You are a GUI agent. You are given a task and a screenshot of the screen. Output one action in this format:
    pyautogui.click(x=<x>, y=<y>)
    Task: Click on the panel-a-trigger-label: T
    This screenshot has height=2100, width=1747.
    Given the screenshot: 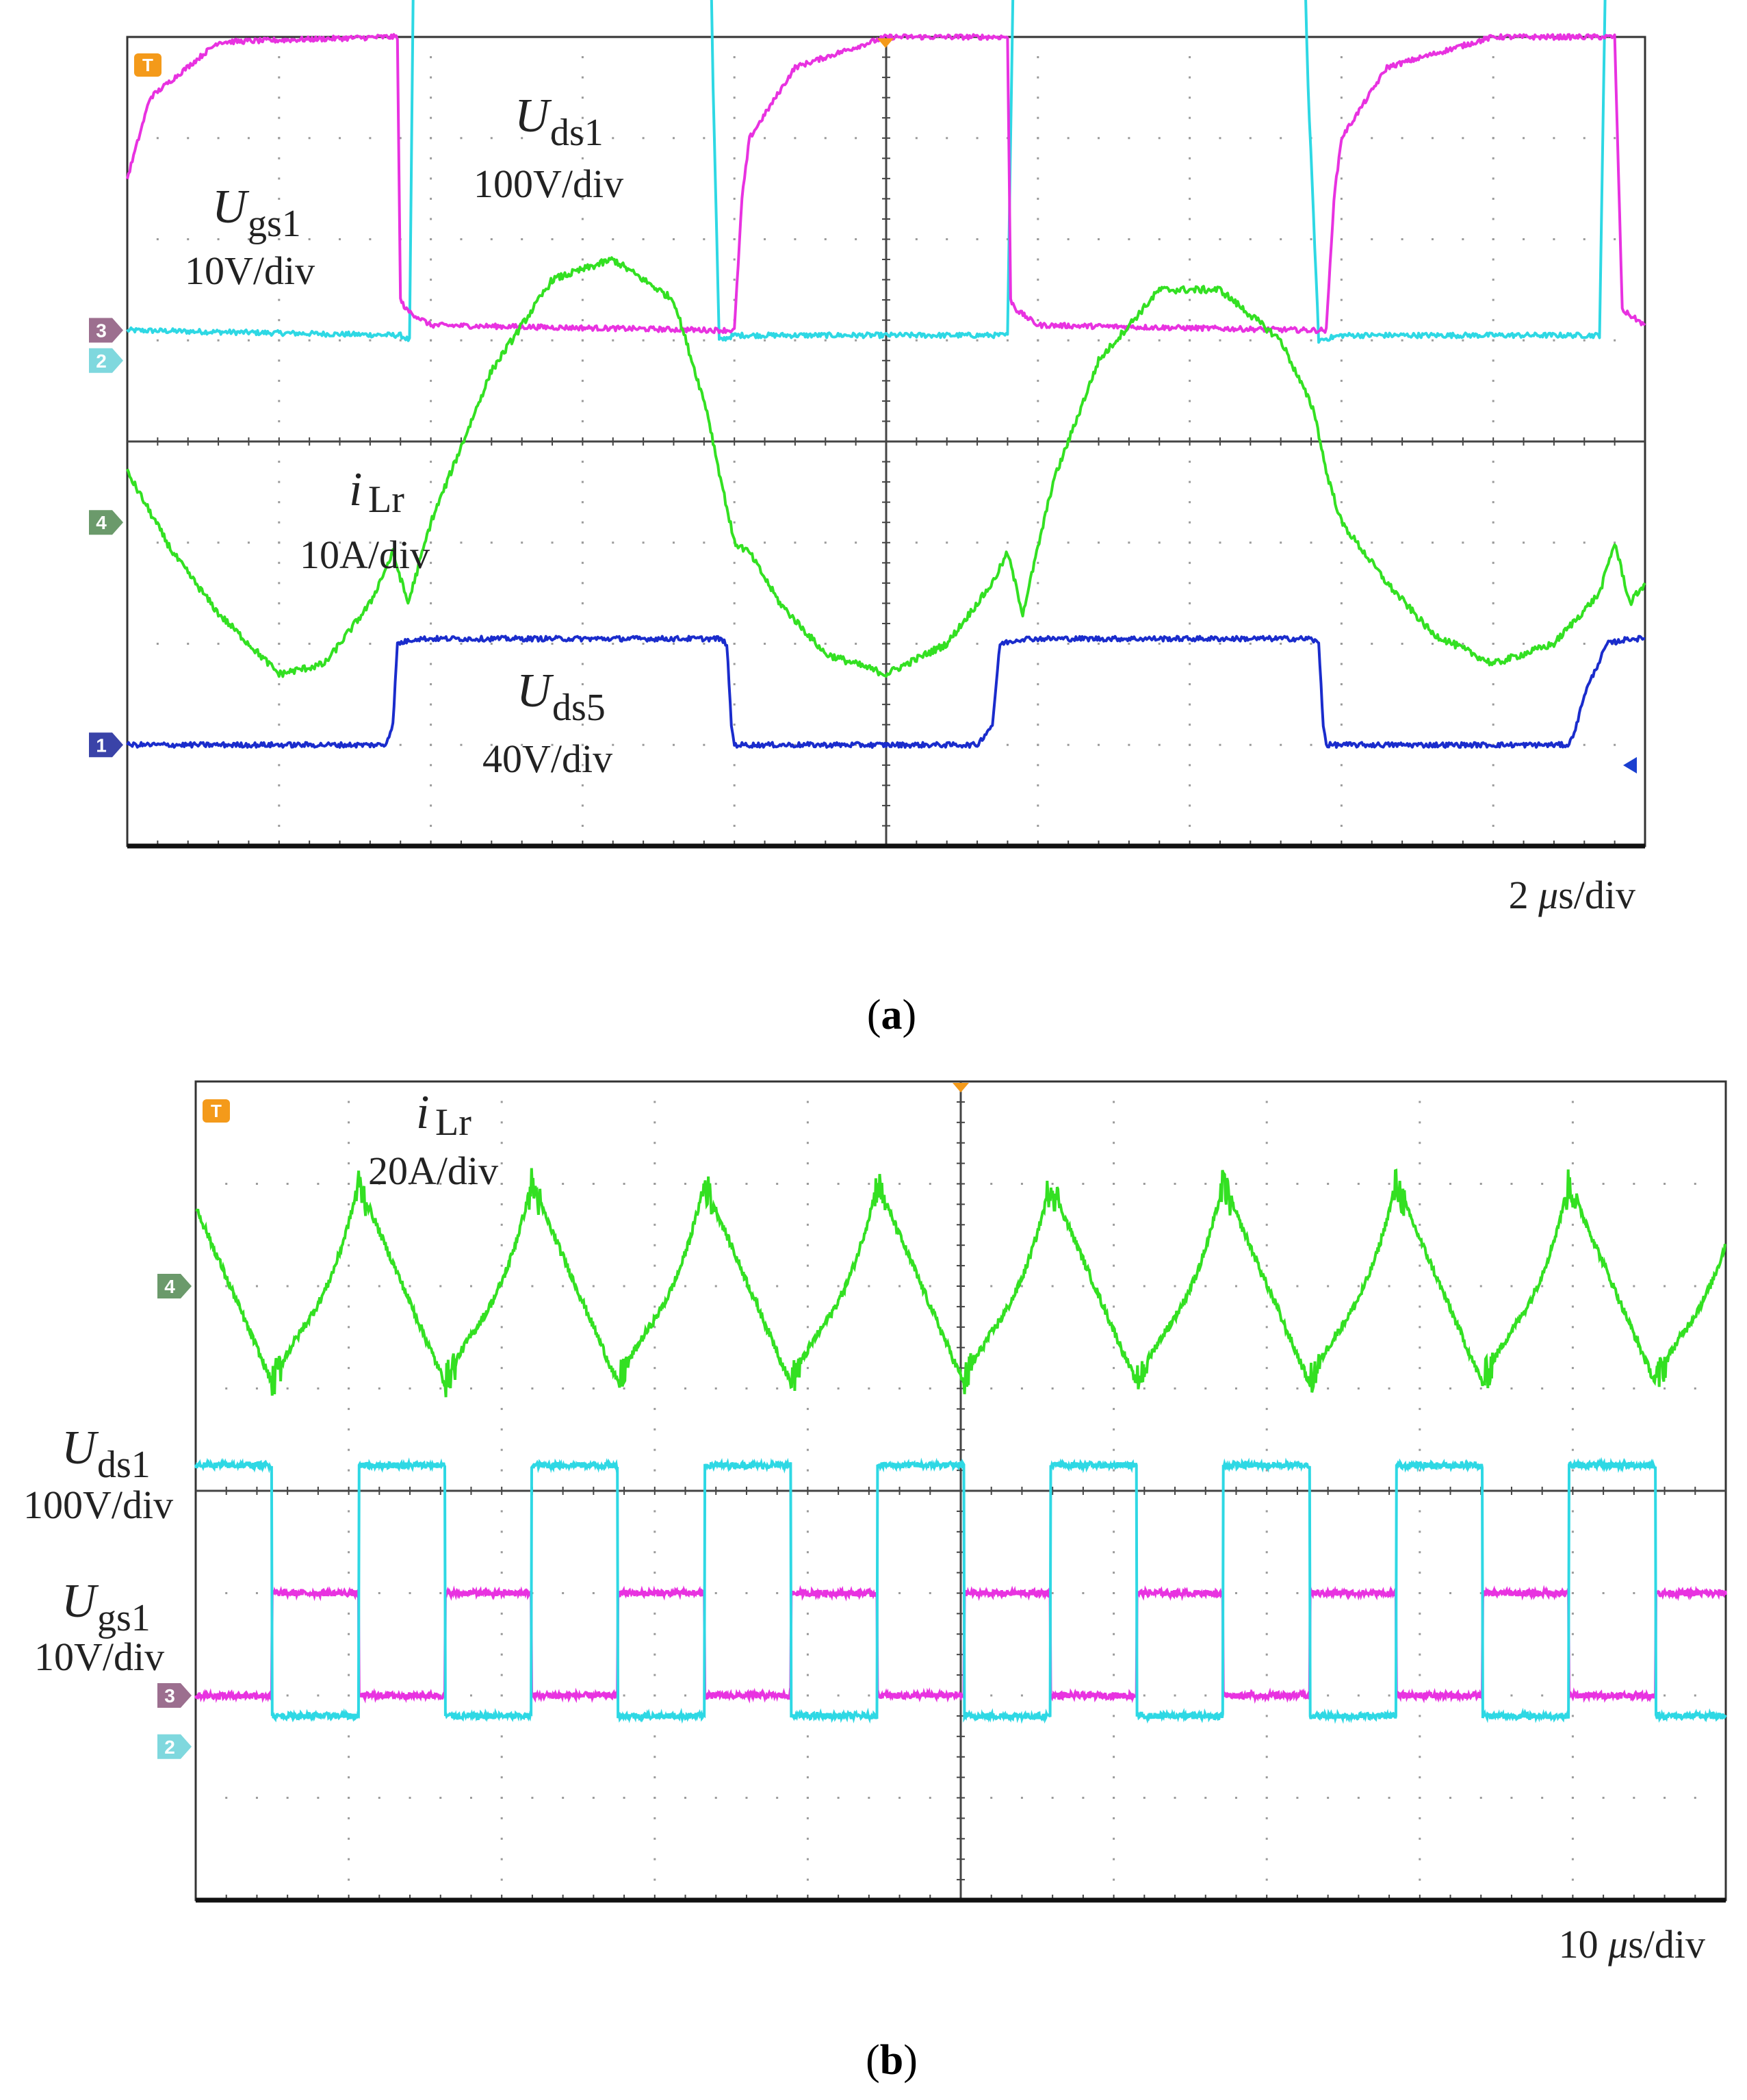 What is the action you would take?
    pyautogui.click(x=147, y=65)
    